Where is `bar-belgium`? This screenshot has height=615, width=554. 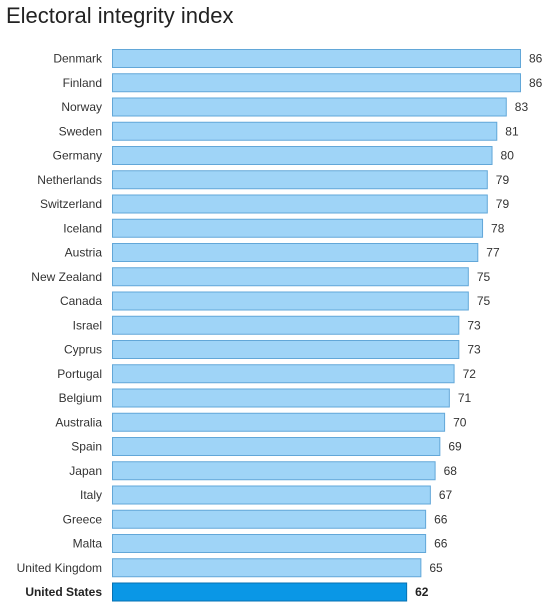
bar-belgium is located at coordinates (281, 398).